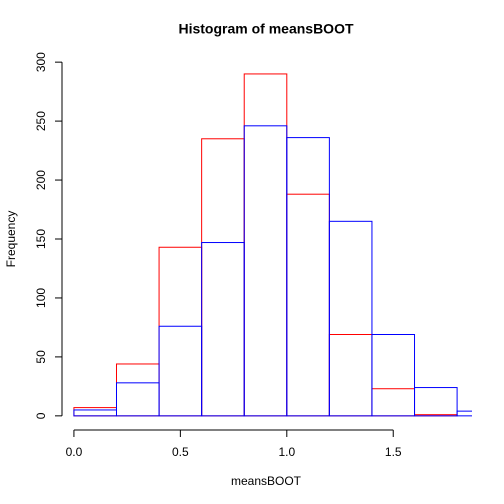 This screenshot has height=504, width=504. Describe the element at coordinates (41, 239) in the screenshot. I see `y-tick-label: 150` at that location.